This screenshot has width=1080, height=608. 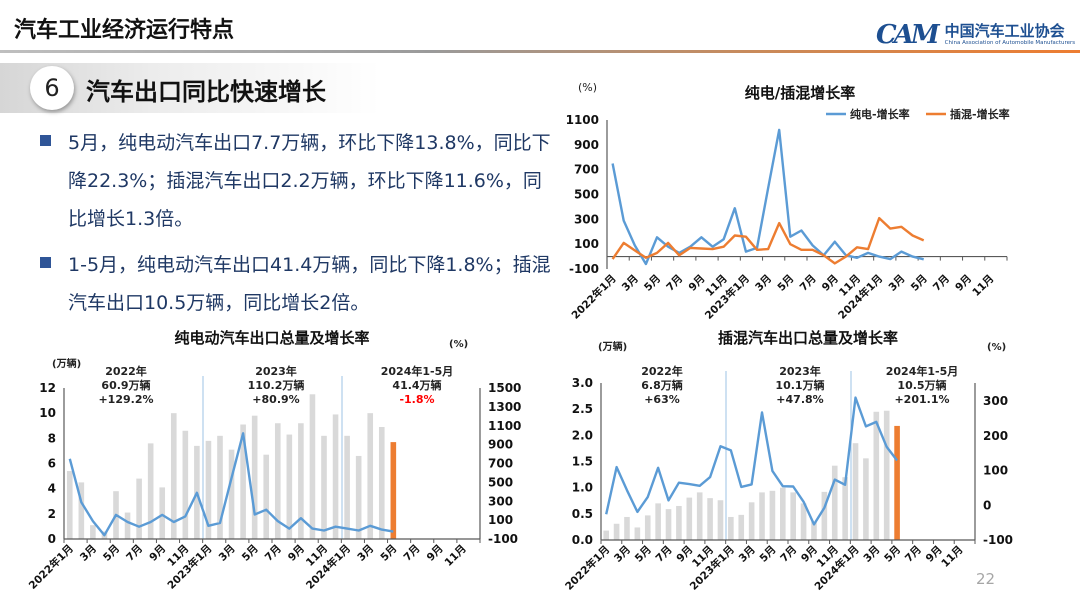 I want to click on y2-tick-label: 1300, so click(x=504, y=407).